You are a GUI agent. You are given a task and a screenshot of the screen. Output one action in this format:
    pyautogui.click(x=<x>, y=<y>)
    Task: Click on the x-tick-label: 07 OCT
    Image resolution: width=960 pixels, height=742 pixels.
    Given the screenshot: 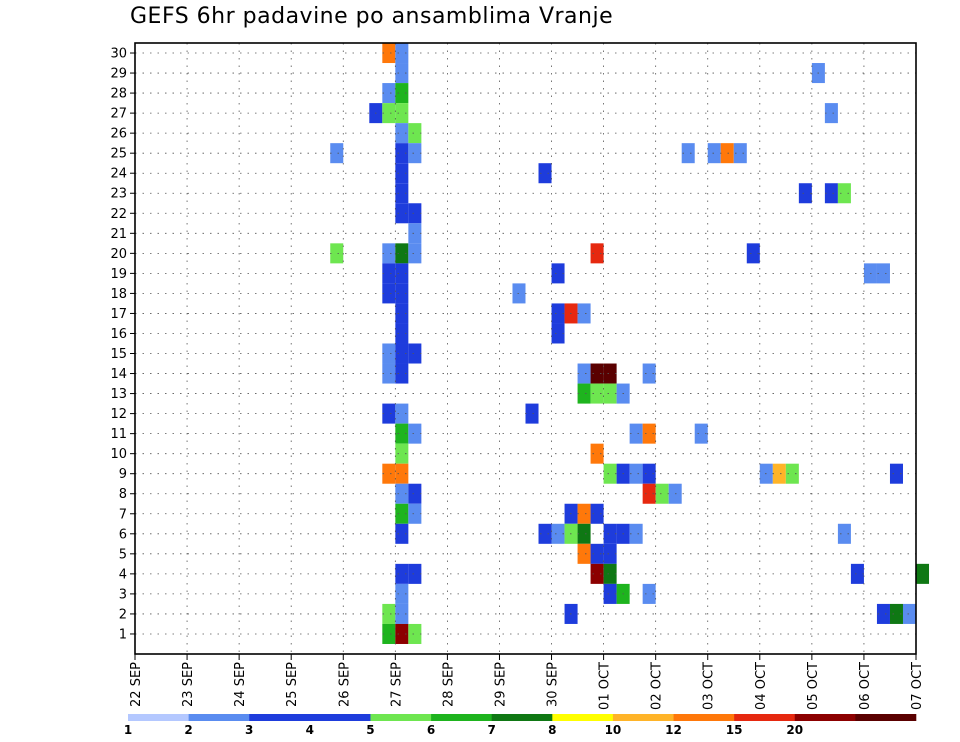 What is the action you would take?
    pyautogui.click(x=917, y=686)
    